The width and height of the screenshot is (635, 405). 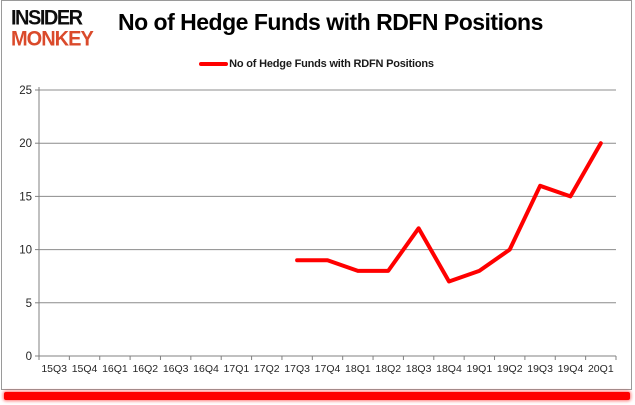 I want to click on svg-text: 18Q4, so click(x=449, y=369).